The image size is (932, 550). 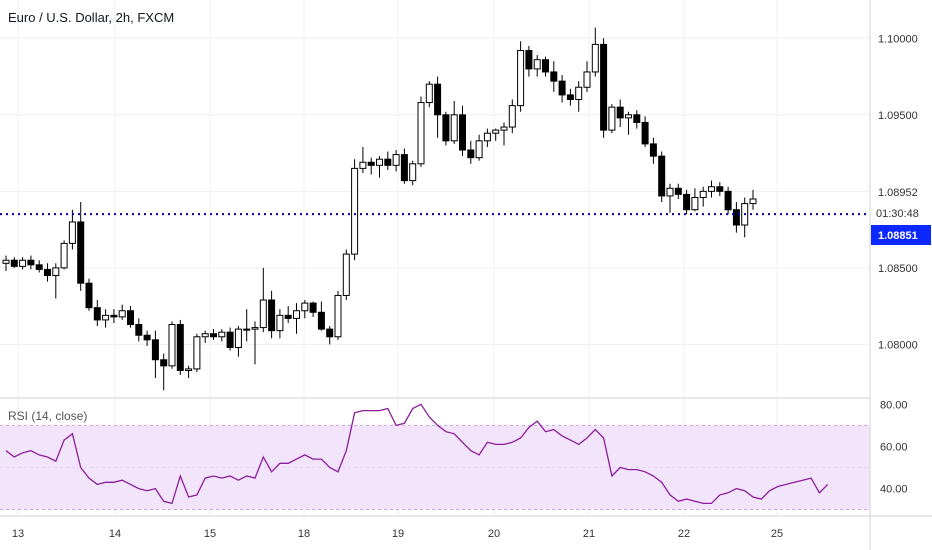 I want to click on time-axis: 13 14 15 18 19 20 21 22 25, so click(x=397, y=534).